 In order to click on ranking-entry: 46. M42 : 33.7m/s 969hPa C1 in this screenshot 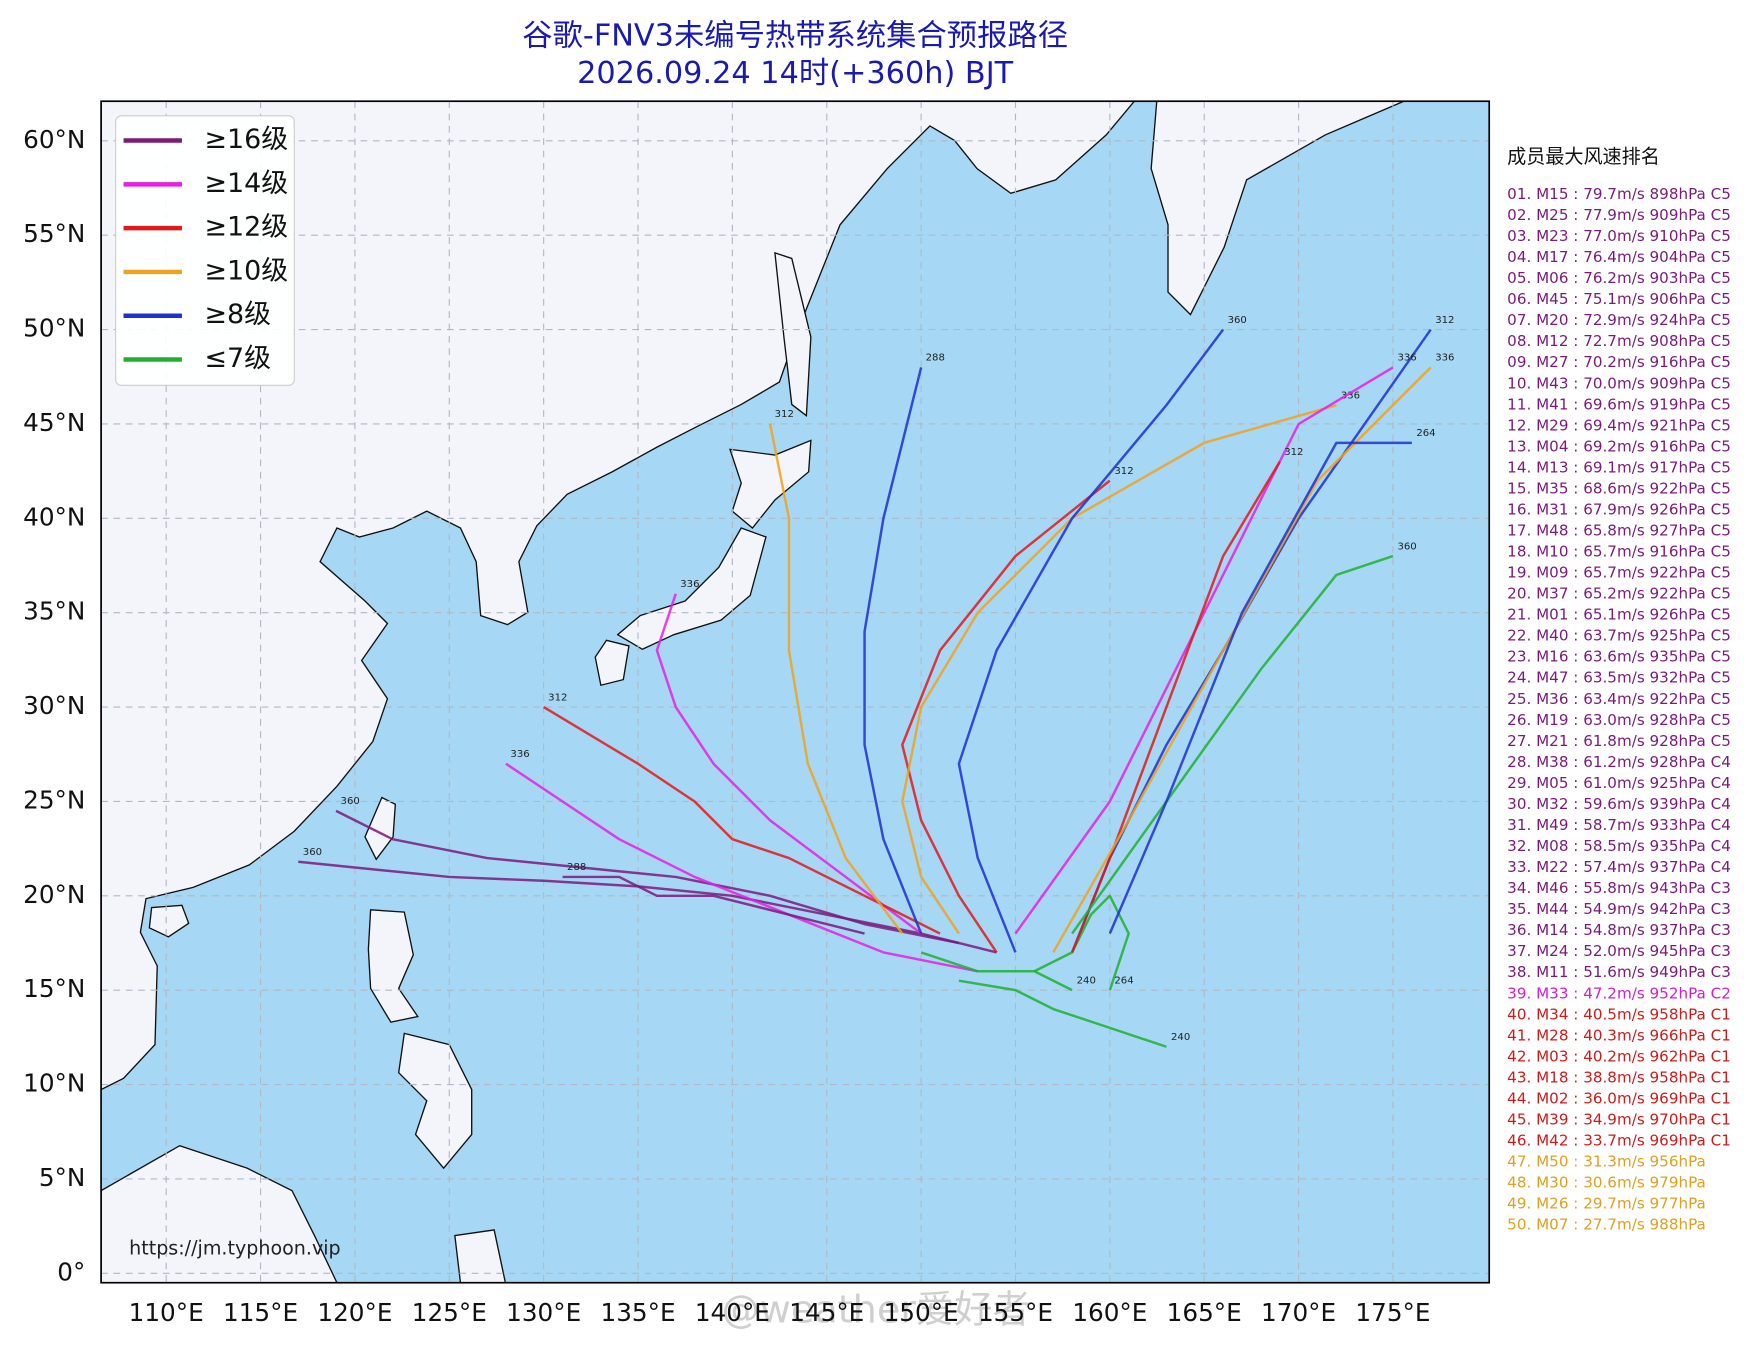, I will do `click(1619, 1141)`.